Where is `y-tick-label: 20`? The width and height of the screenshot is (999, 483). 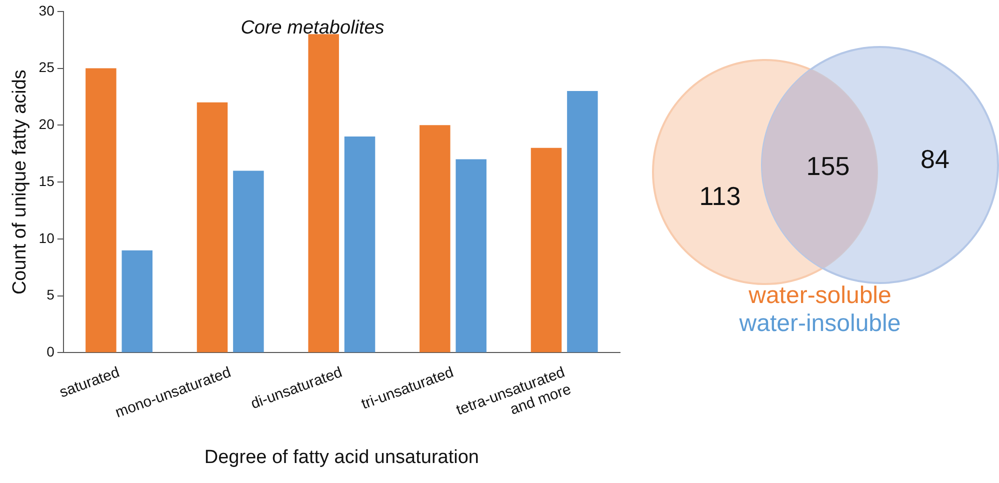 y-tick-label: 20 is located at coordinates (46, 124).